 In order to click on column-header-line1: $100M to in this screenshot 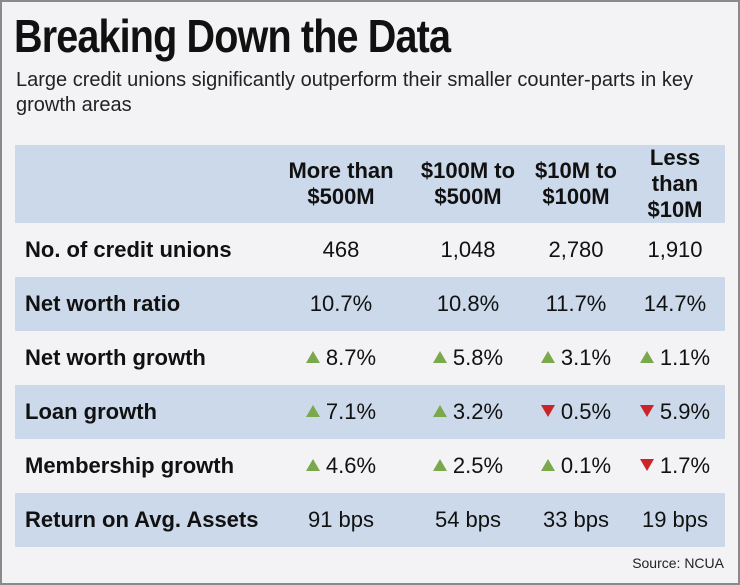, I will do `click(468, 170)`.